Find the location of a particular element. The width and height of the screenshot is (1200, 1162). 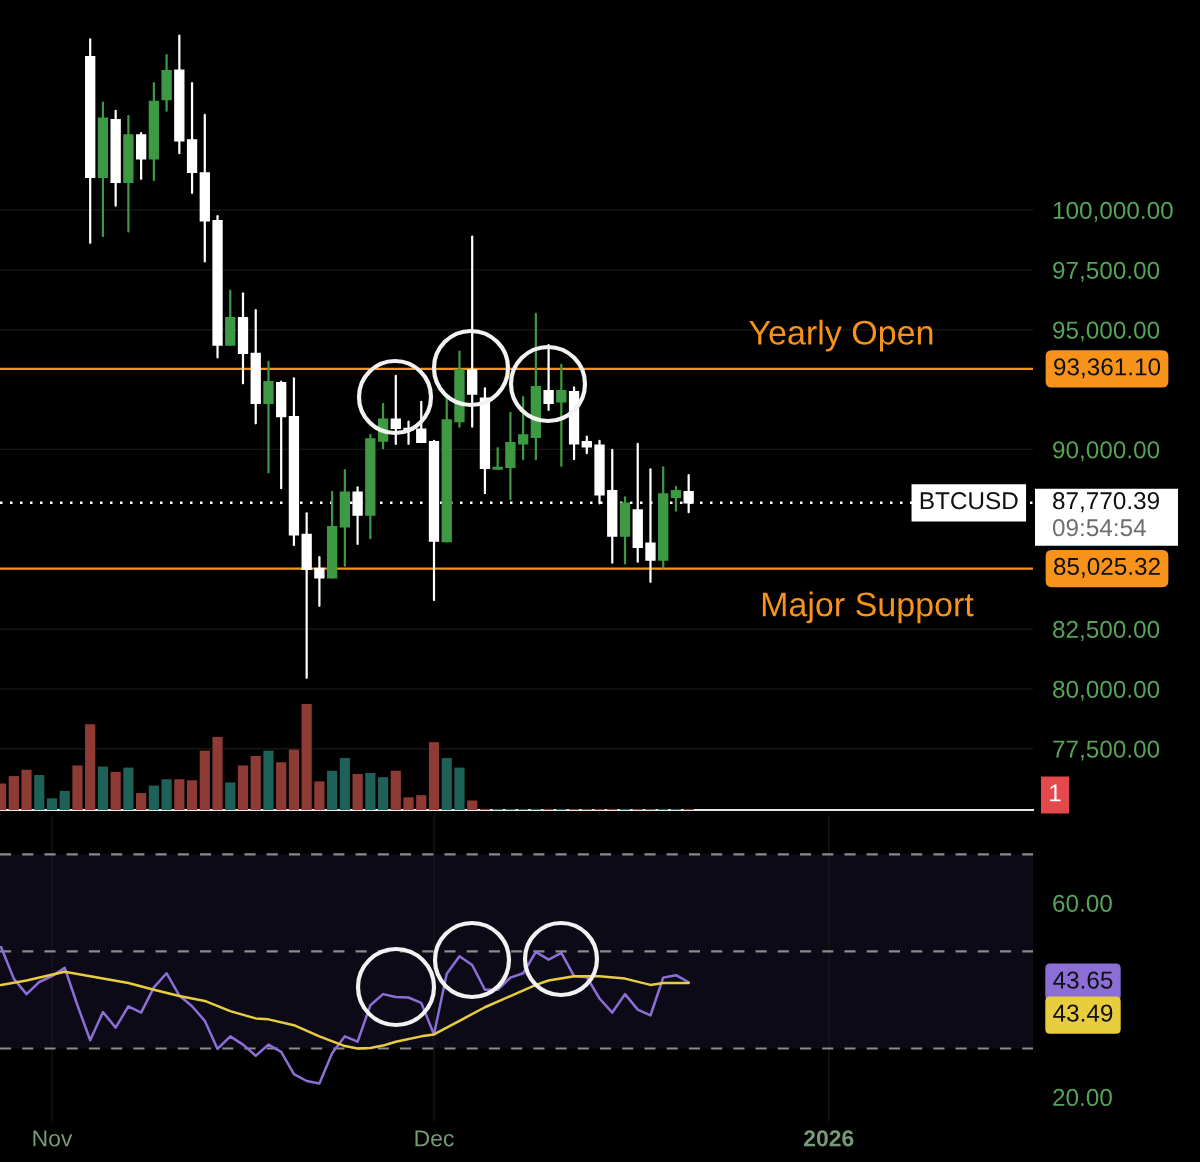

y-tick-label: 80,000.00 is located at coordinates (1106, 690).